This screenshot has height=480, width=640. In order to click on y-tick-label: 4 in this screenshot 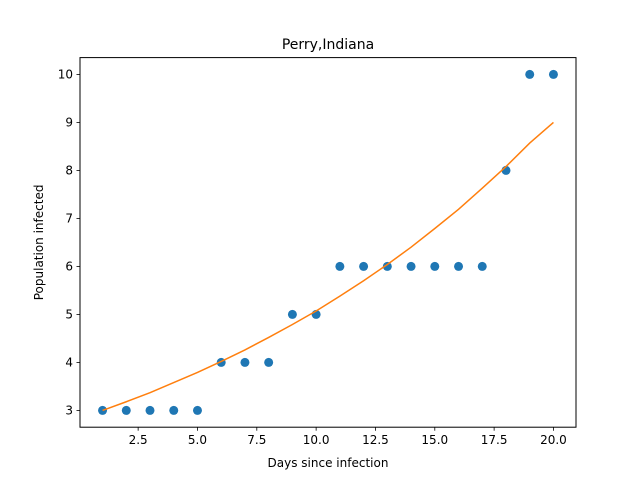, I will do `click(69, 363)`.